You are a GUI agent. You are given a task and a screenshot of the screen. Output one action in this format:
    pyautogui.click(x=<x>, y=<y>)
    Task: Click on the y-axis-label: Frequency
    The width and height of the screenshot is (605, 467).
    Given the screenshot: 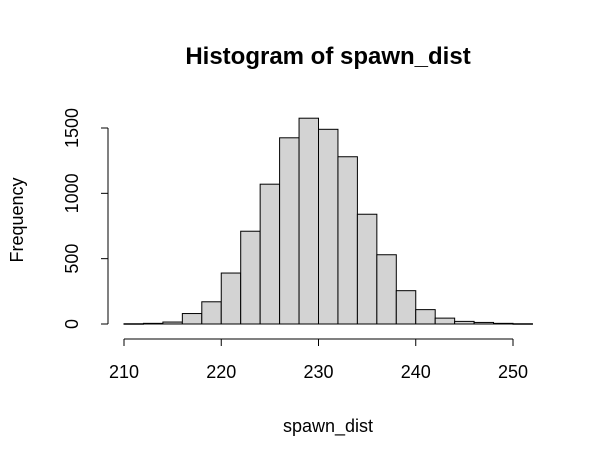 What is the action you would take?
    pyautogui.click(x=17, y=219)
    